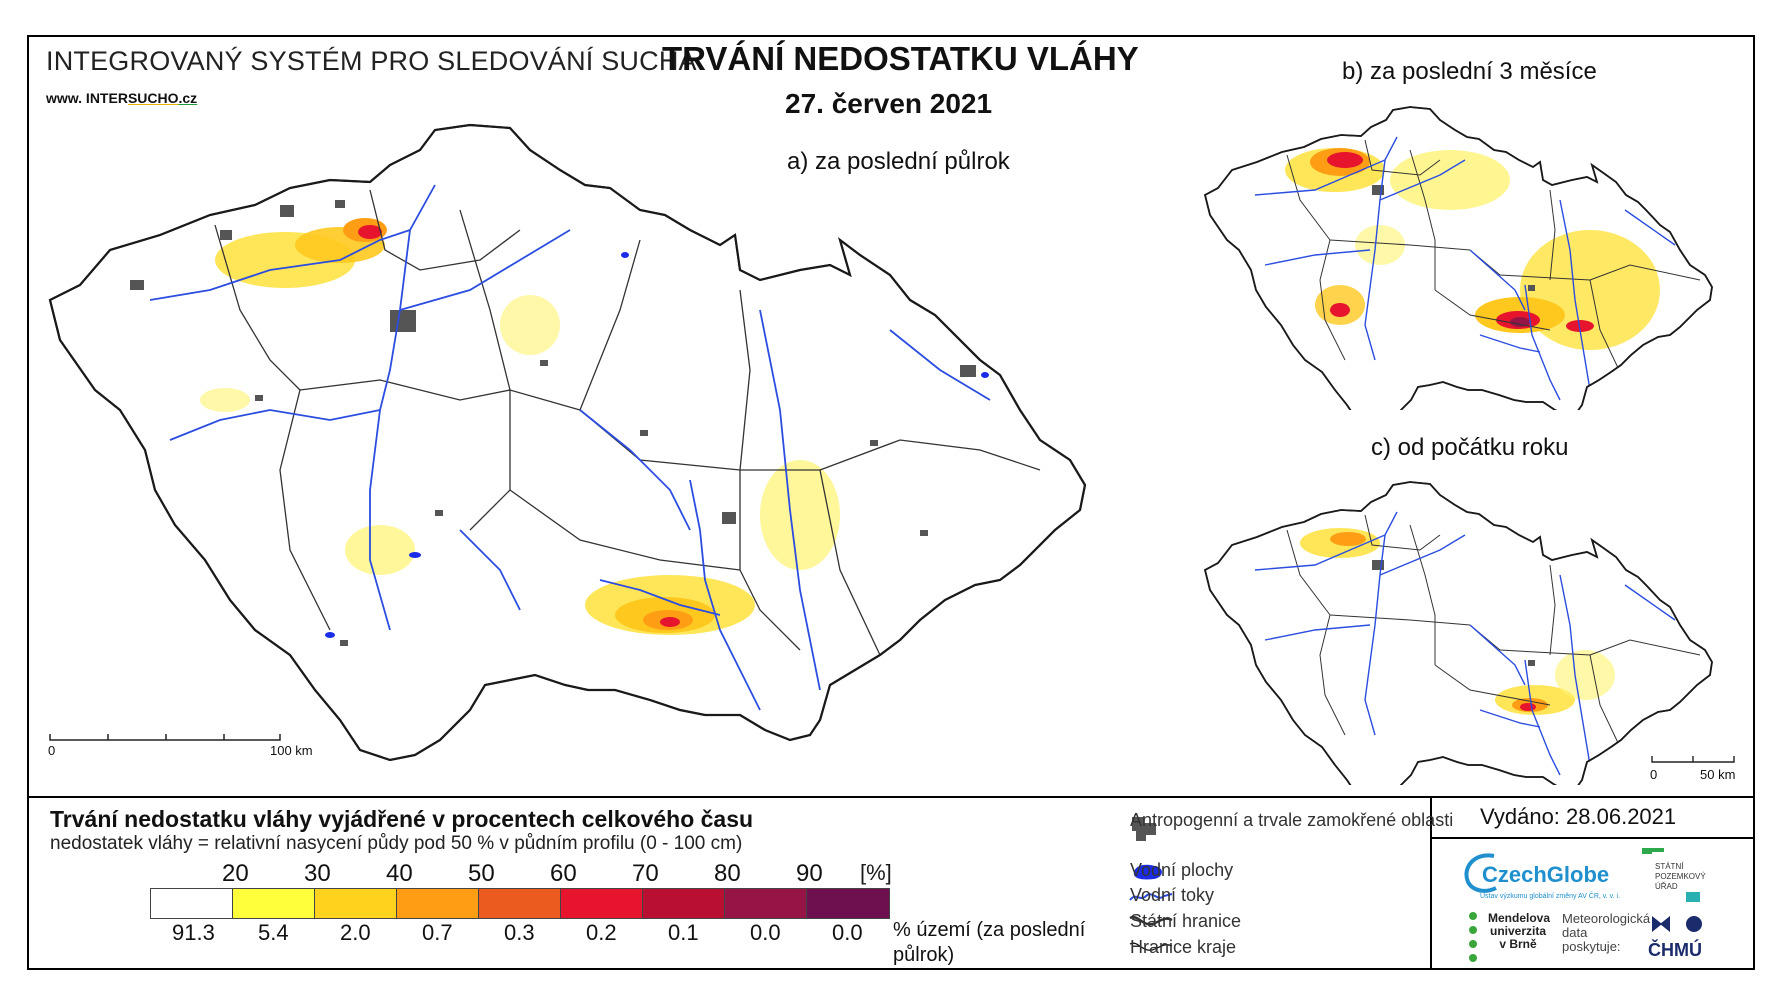  What do you see at coordinates (898, 161) in the screenshot?
I see `map-a-label: a) za poslední půlrok` at bounding box center [898, 161].